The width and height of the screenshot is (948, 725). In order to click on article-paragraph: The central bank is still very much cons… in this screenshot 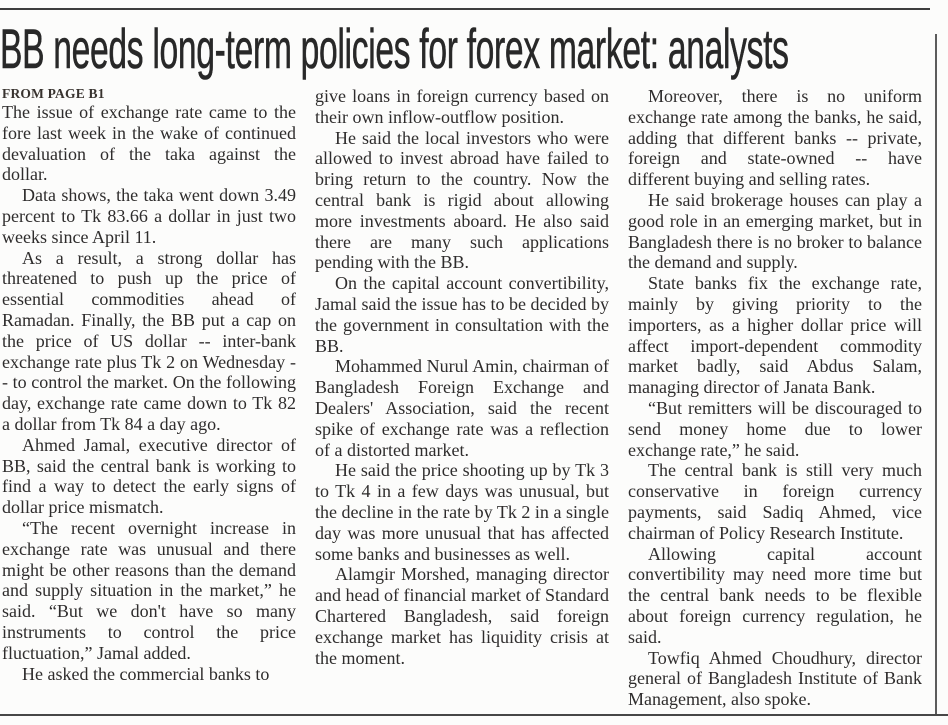, I will do `click(775, 501)`.